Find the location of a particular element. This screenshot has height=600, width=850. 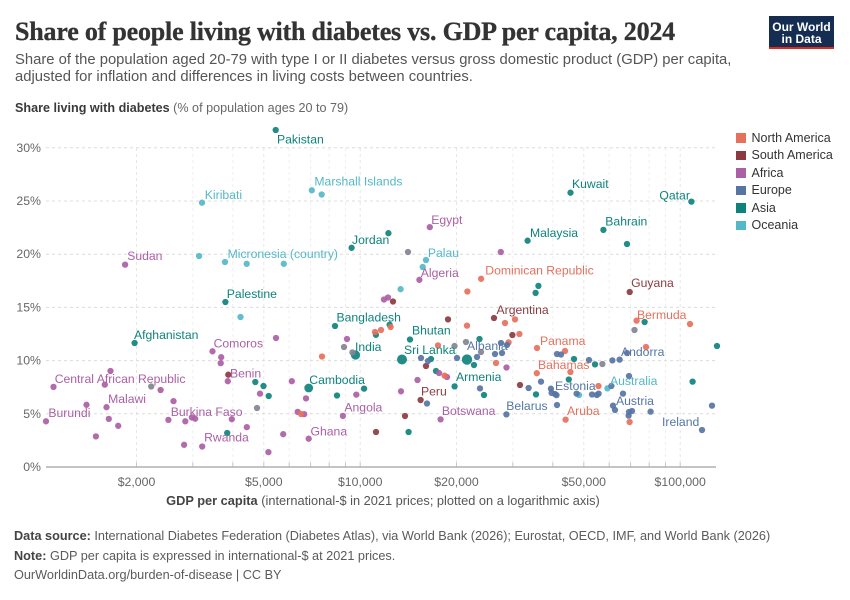

svg-text: Panama is located at coordinates (563, 341).